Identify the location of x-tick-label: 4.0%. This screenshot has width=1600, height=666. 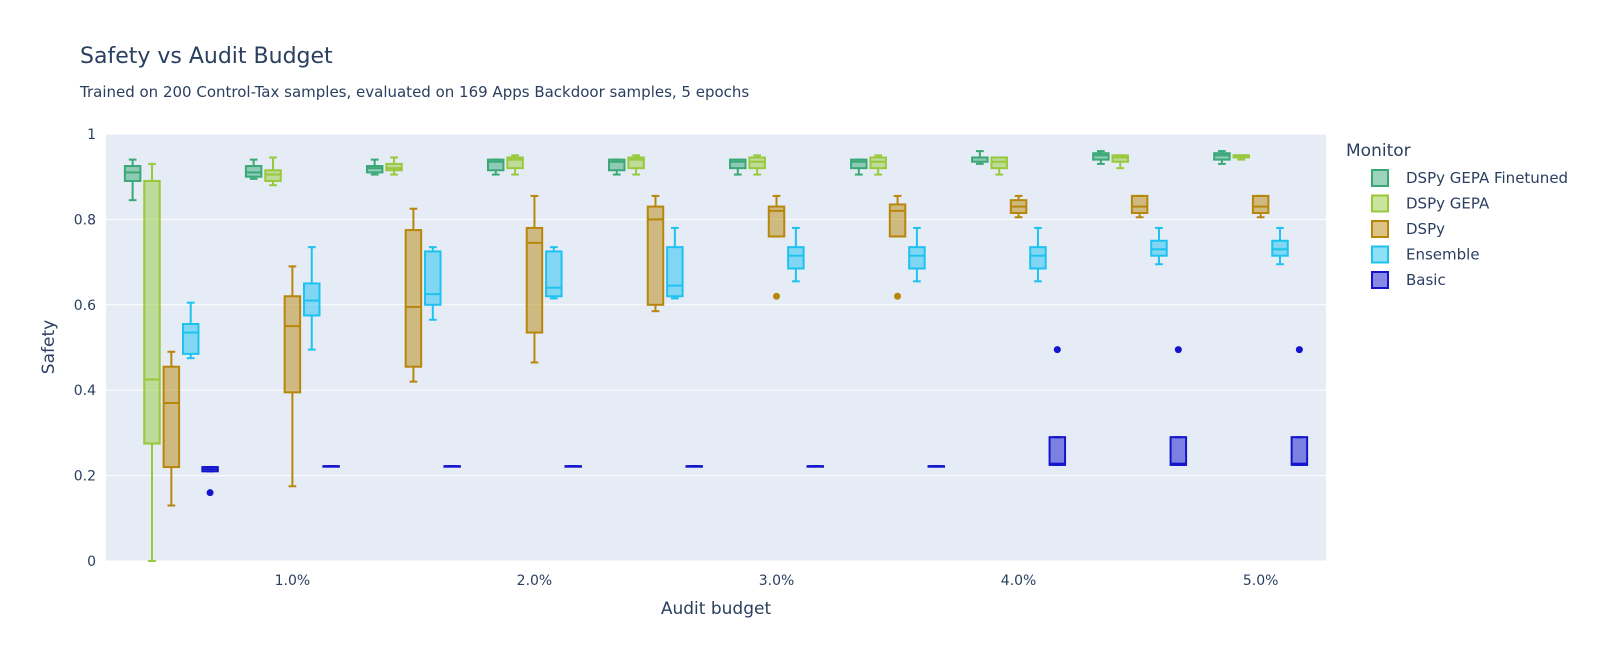
(1019, 581).